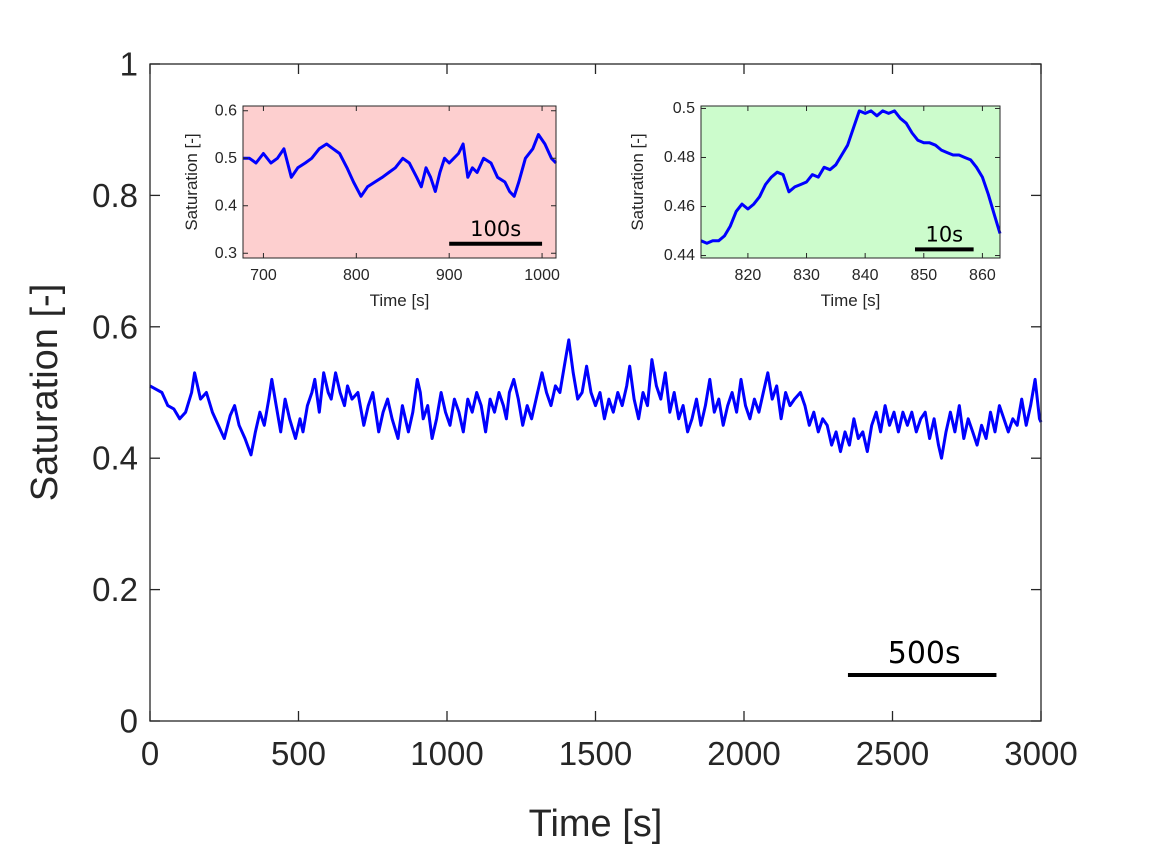 Image resolution: width=1149 pixels, height=847 pixels. Describe the element at coordinates (542, 275) in the screenshot. I see `inset-left-x-tick-label: 1000` at that location.